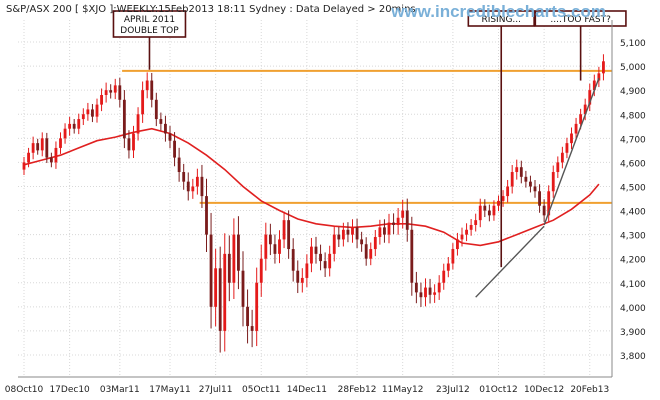 Image resolution: width=660 pixels, height=400 pixels. What do you see at coordinates (120, 390) in the screenshot?
I see `x-tick-label: 03Mar11` at bounding box center [120, 390].